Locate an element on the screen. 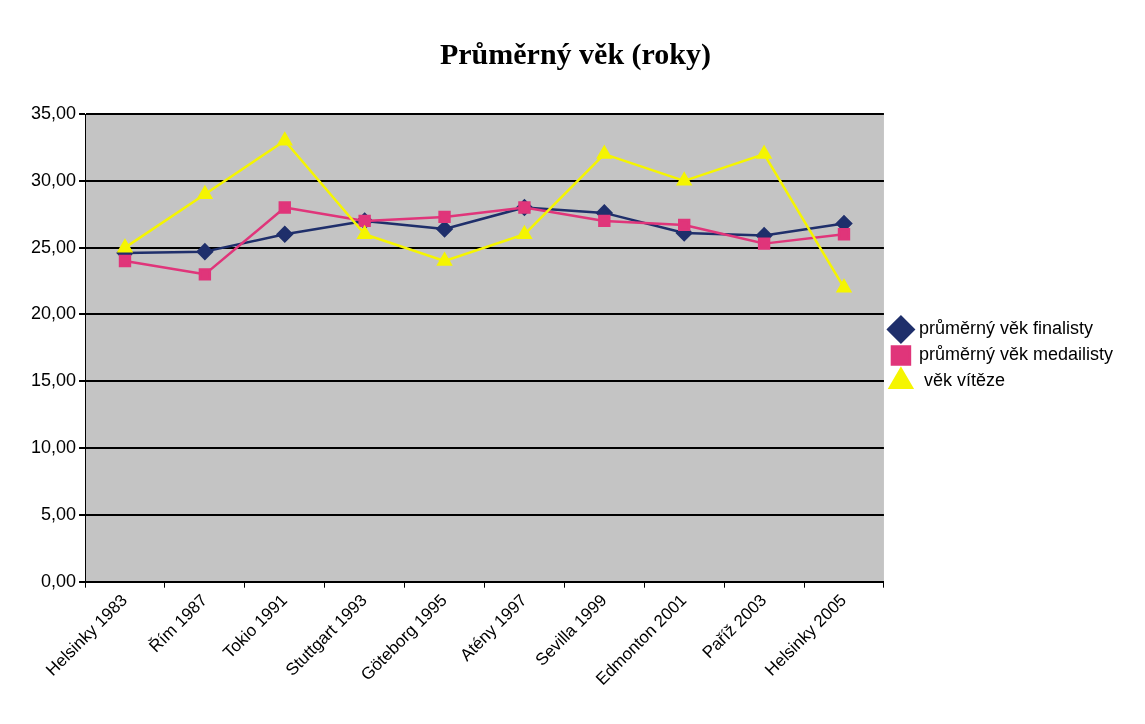  y-tick-label: 5,00 is located at coordinates (59, 513).